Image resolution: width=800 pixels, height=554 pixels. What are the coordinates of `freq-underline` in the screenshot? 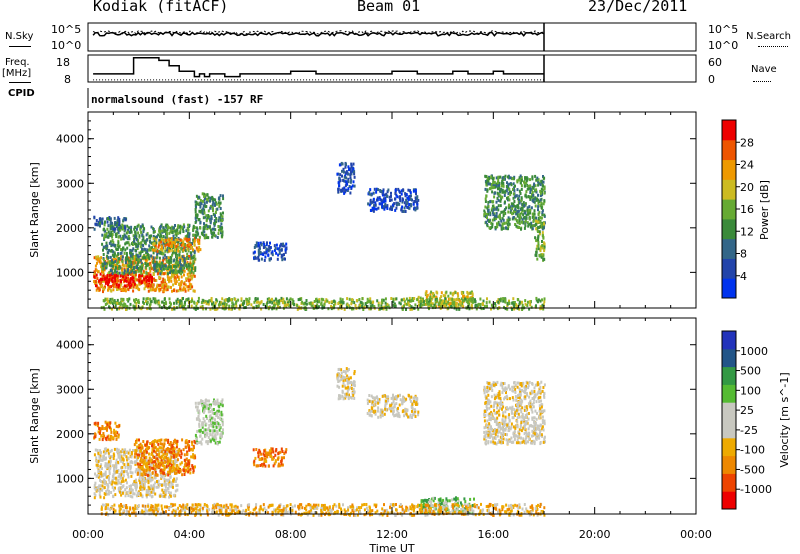 It's located at (20, 82).